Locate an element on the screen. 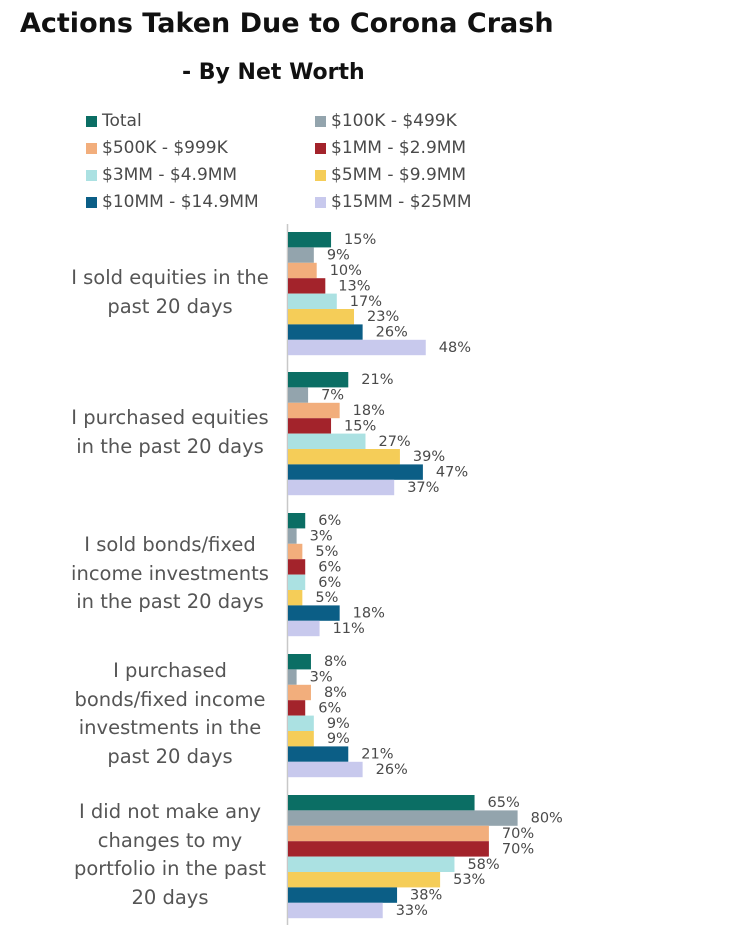  legend-item-500k-999k: $500K - $999K is located at coordinates (157, 148).